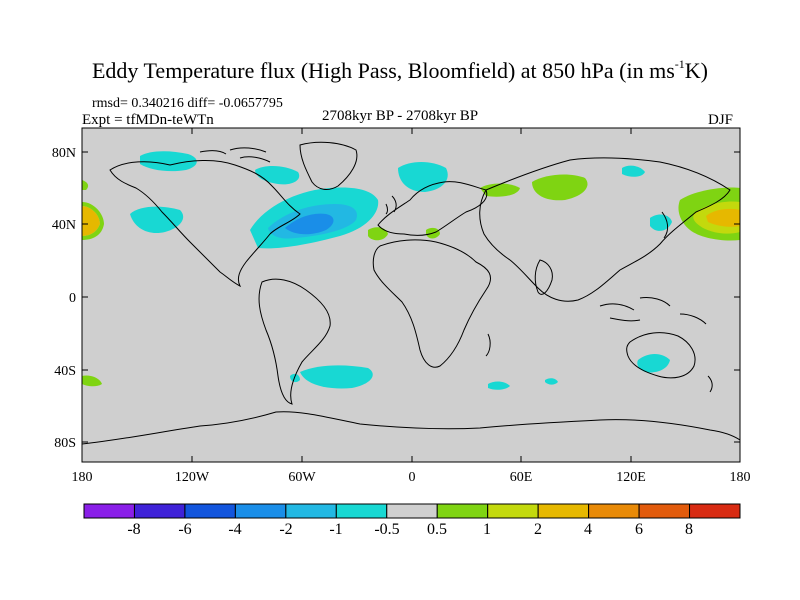 Image resolution: width=800 pixels, height=600 pixels. I want to click on anomaly-pos-ne-pacific-small, so click(85, 185).